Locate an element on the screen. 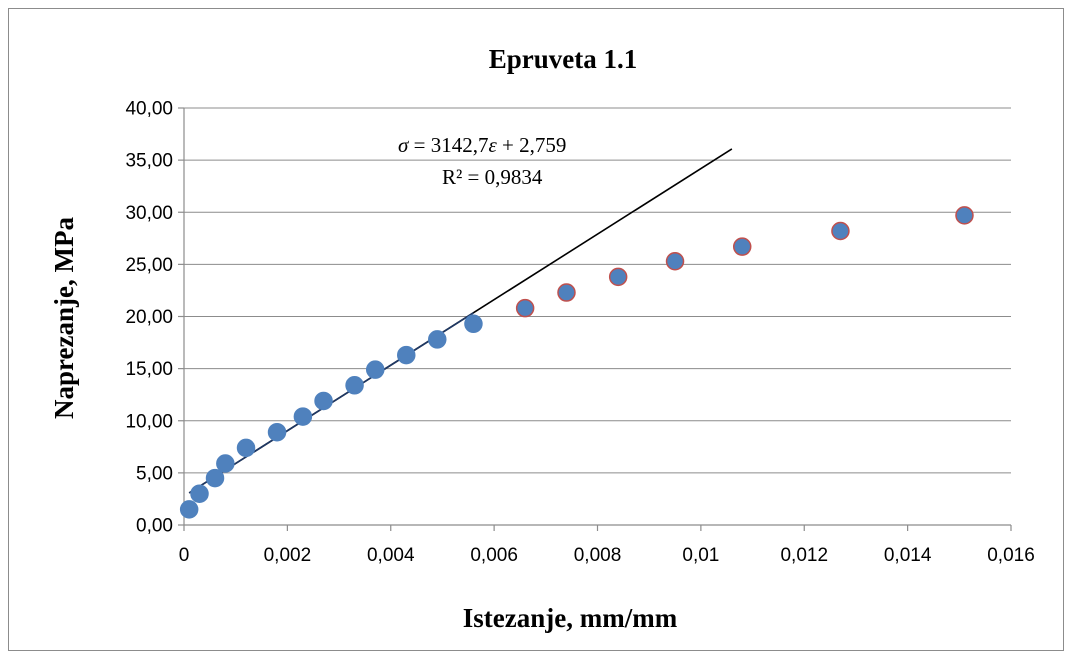 Image resolution: width=1072 pixels, height=659 pixels. chart-title: Epruveta 1.1 is located at coordinates (563, 59).